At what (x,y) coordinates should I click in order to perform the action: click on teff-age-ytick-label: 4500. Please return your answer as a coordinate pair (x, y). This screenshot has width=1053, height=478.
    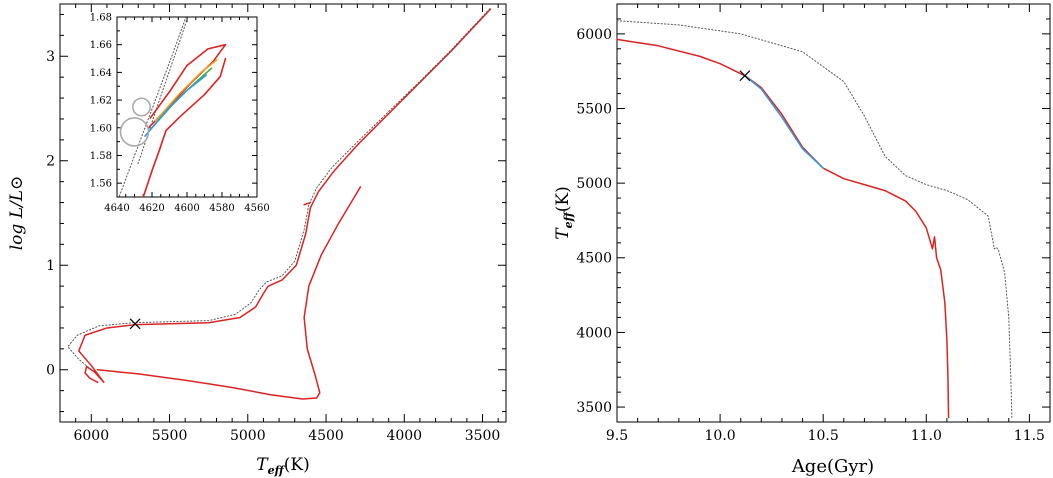
    Looking at the image, I should click on (594, 259).